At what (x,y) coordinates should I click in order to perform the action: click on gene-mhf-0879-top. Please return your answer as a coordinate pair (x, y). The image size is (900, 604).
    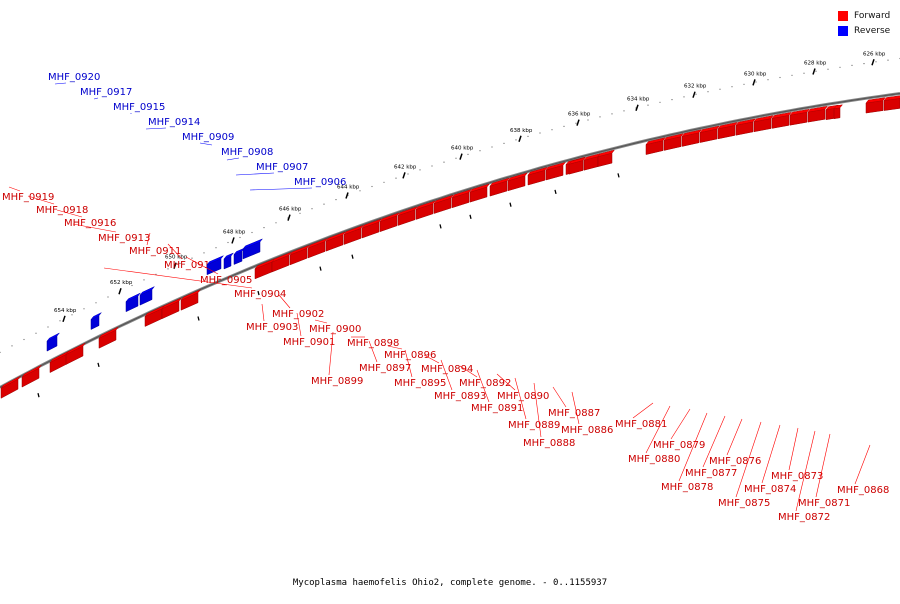
    Looking at the image, I should click on (692, 133).